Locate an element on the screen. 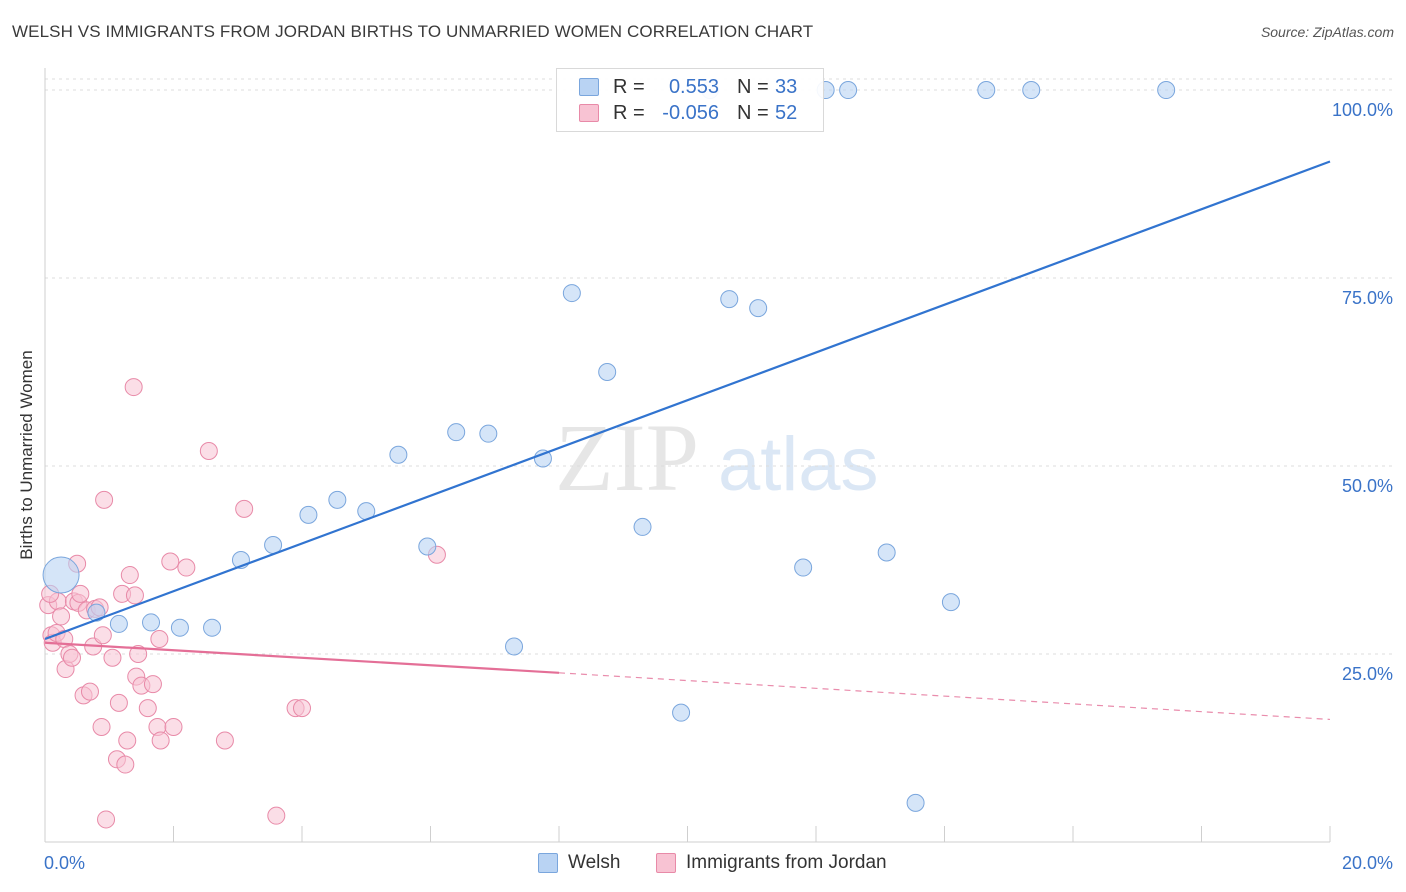  watermark-zip: ZIP is located at coordinates (627, 457).